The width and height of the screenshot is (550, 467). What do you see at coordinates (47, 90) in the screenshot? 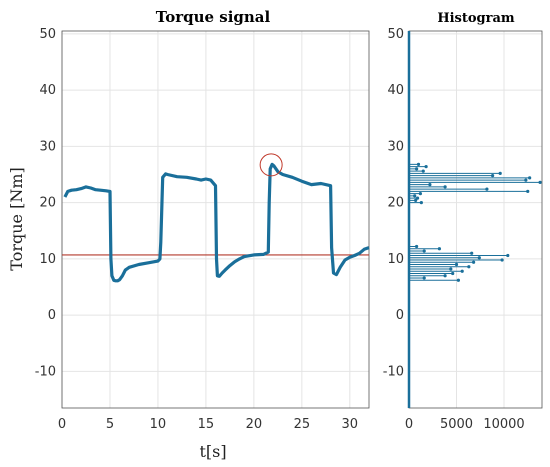
I see `signal-y-tick-label: 40` at bounding box center [47, 90].